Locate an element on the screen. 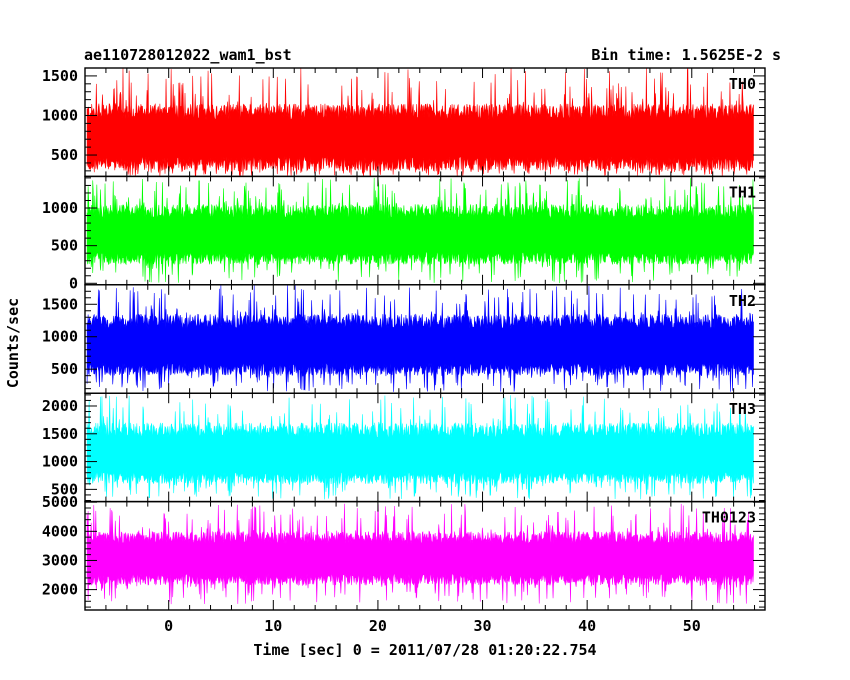  x-tick-label: 20 is located at coordinates (378, 626).